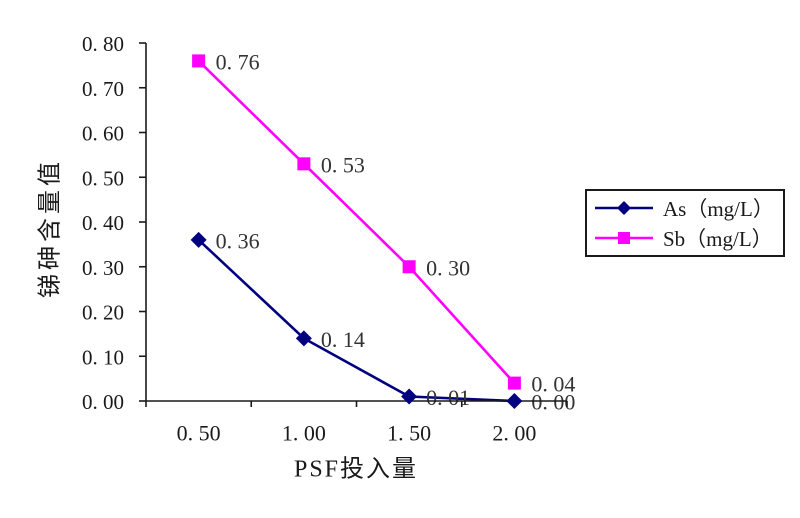  I want to click on y-tick-label: 0. 50, so click(103, 178).